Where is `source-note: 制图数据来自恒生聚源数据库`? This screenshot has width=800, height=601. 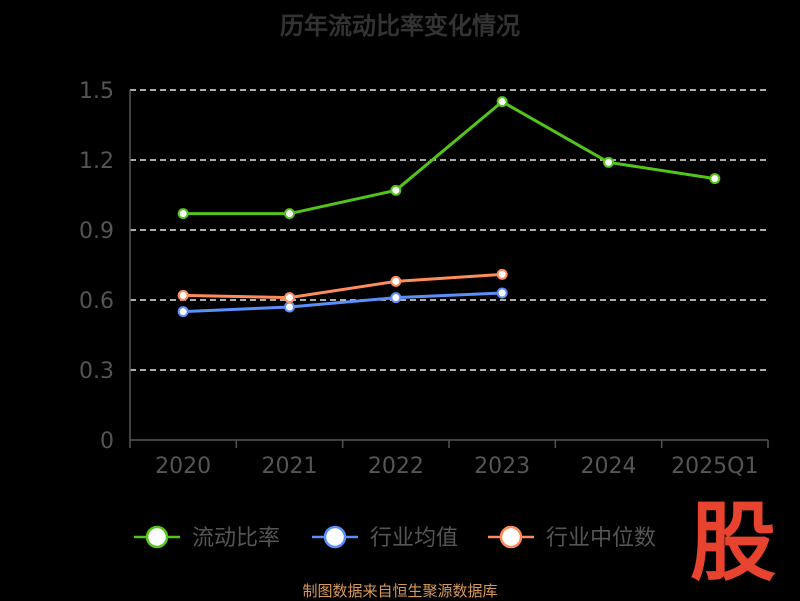
source-note: 制图数据来自恒生聚源数据库 is located at coordinates (400, 591).